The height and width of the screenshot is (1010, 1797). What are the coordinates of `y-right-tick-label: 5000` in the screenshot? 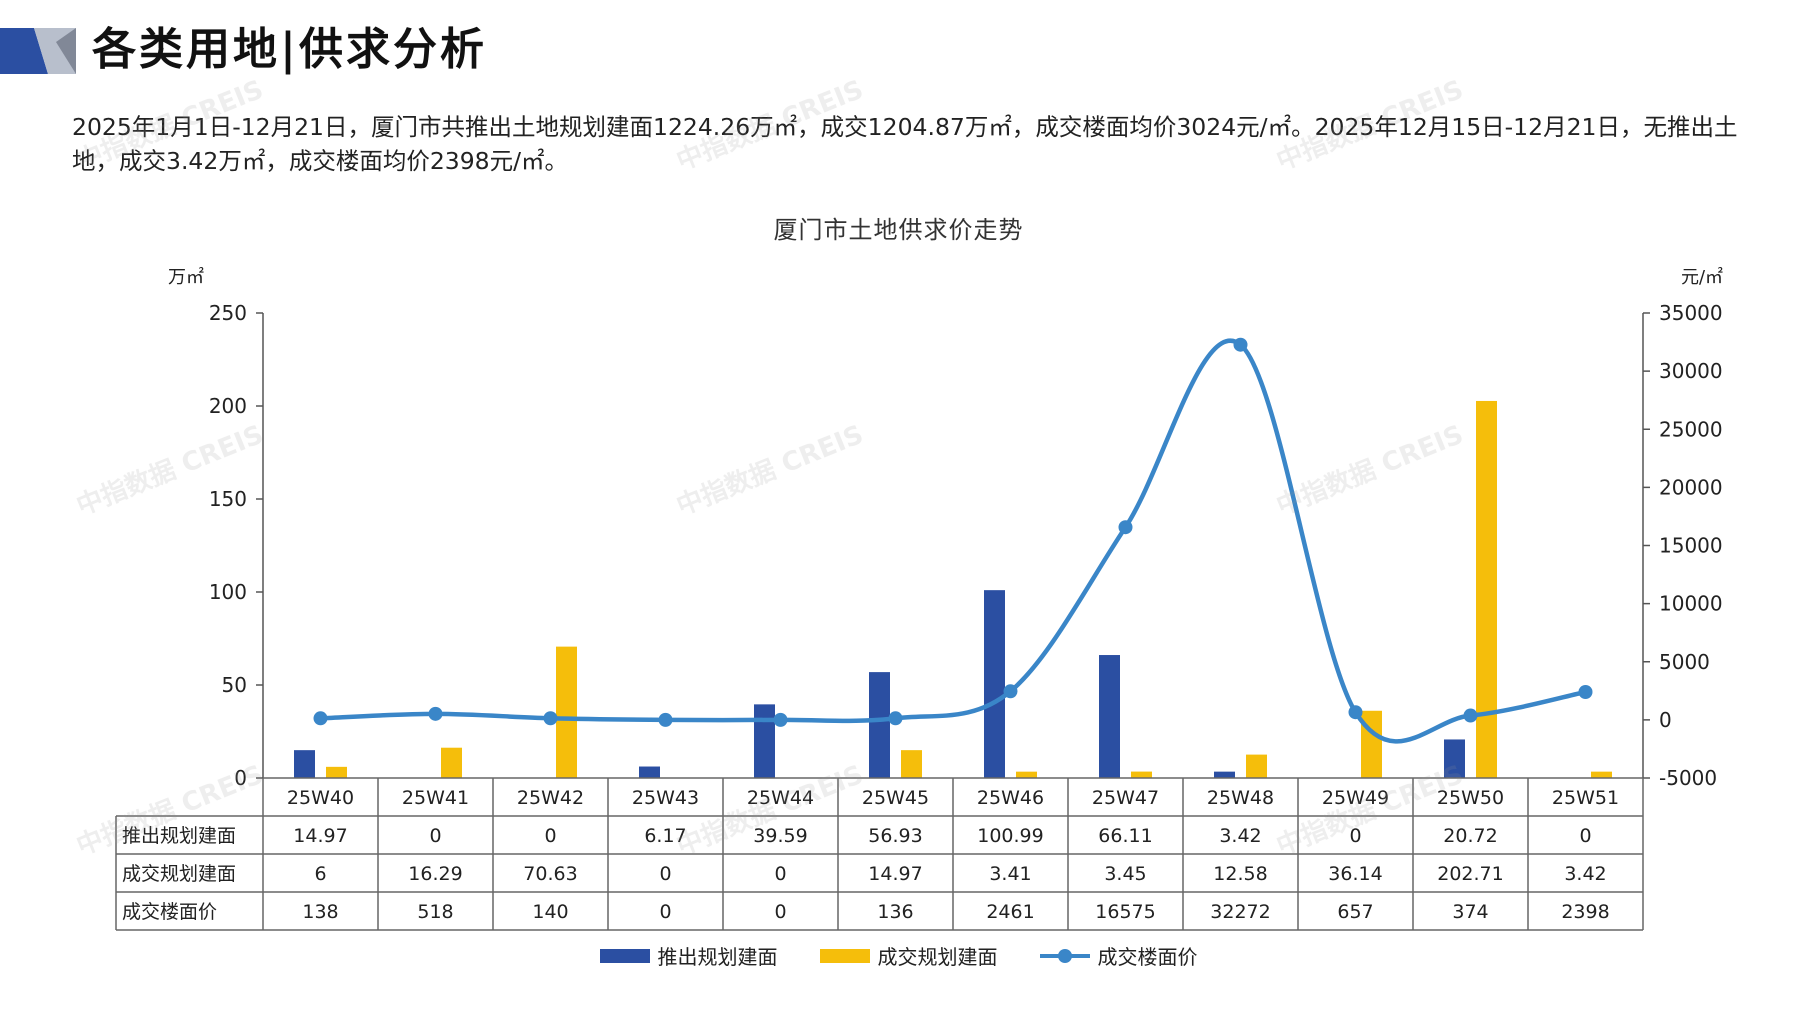 It's located at (1684, 662).